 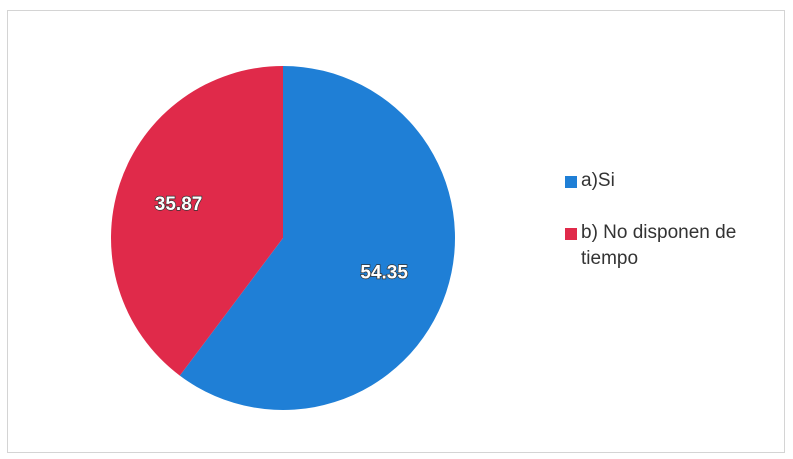 What do you see at coordinates (179, 204) in the screenshot?
I see `slice-label-no-disponen: 35.87` at bounding box center [179, 204].